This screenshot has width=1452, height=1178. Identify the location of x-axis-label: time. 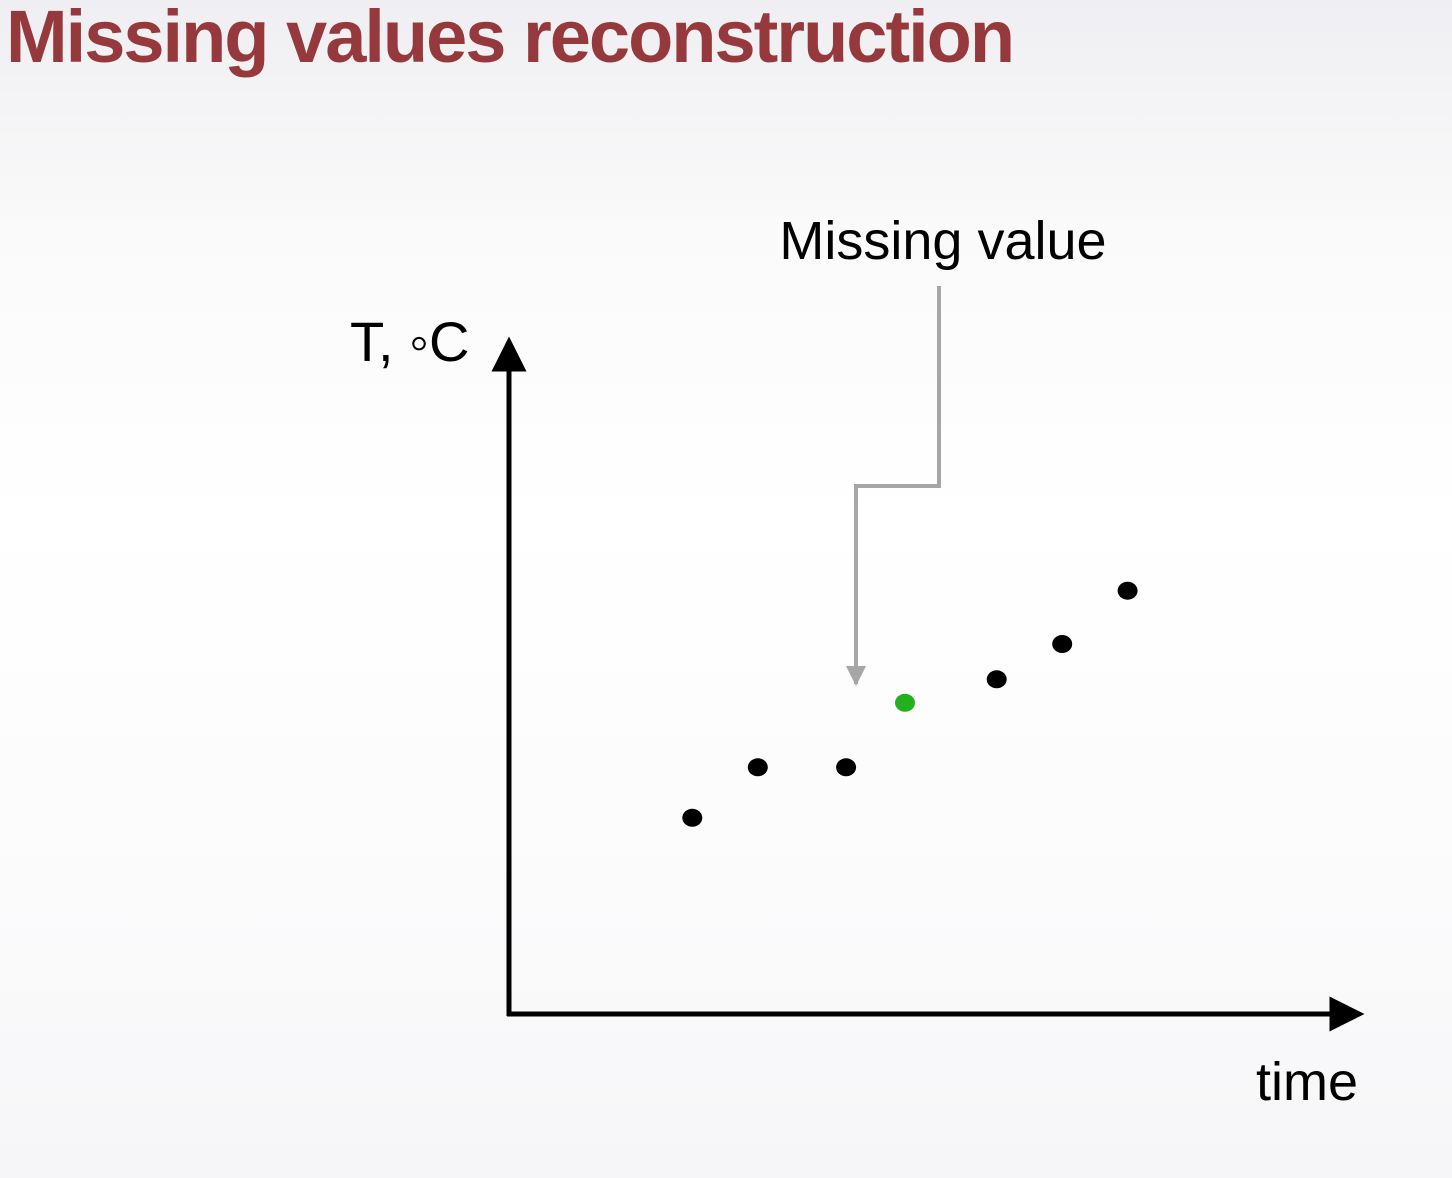
(1307, 1082).